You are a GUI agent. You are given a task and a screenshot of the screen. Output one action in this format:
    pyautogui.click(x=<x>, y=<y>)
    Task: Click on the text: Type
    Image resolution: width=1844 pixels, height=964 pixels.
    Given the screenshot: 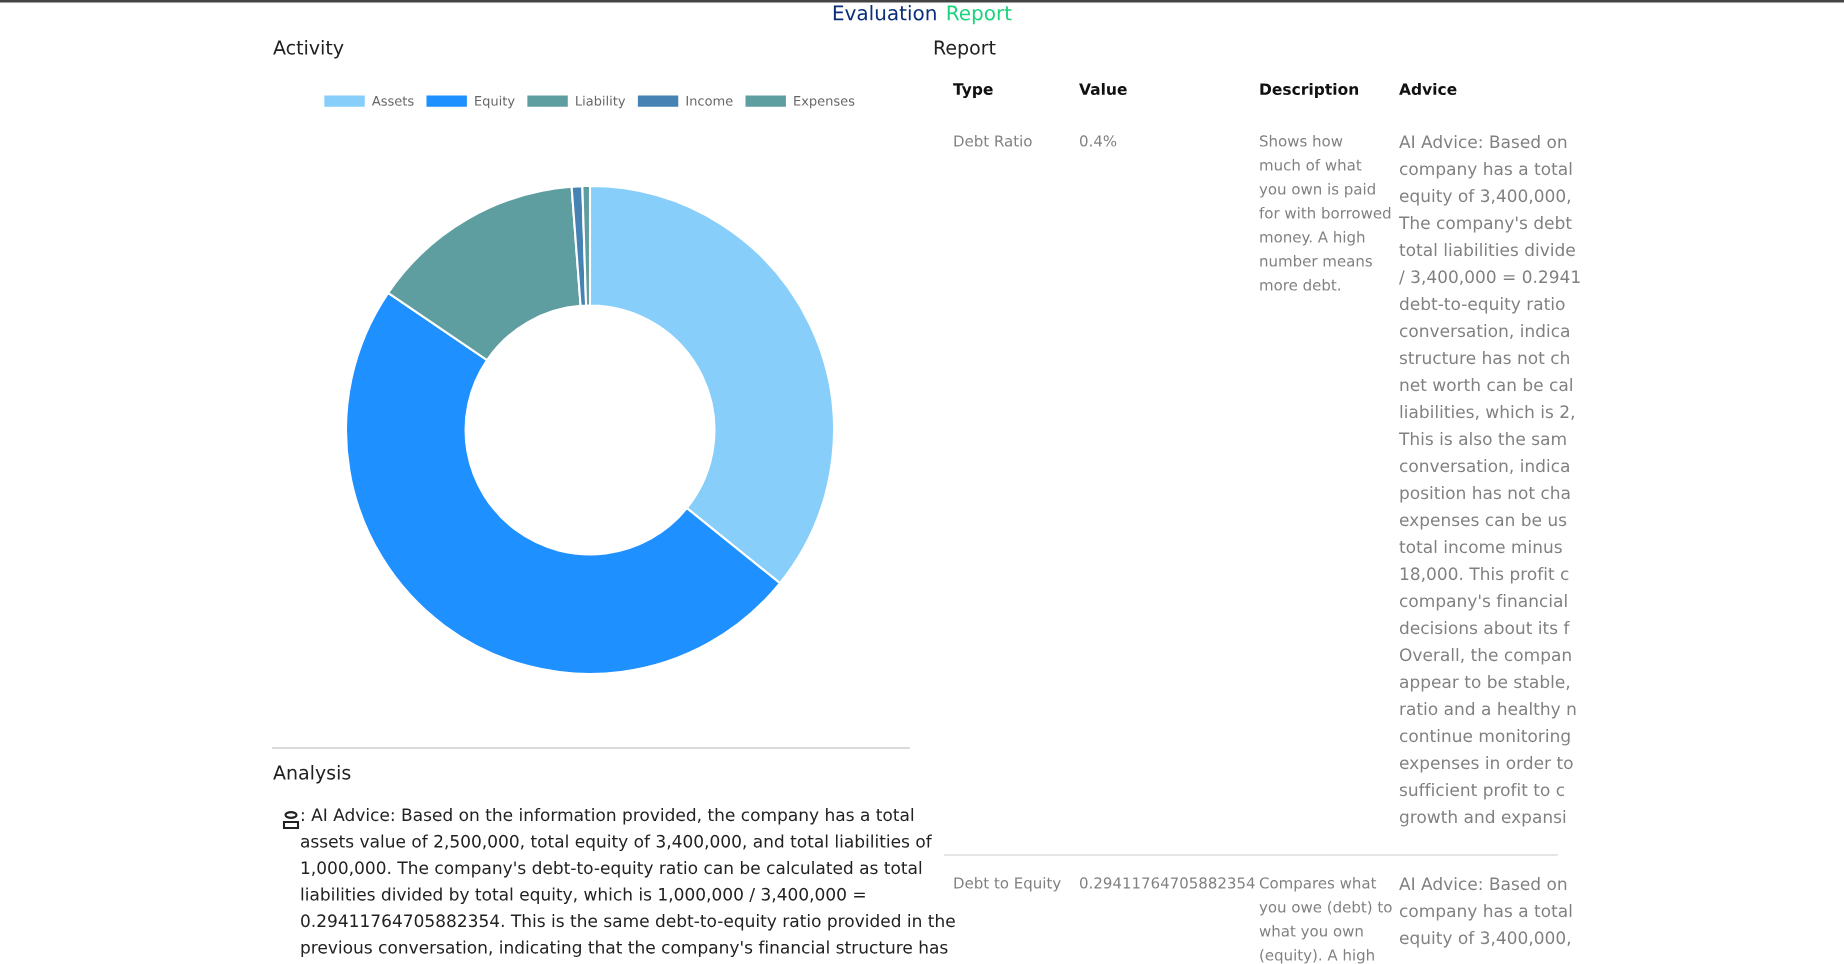 What is the action you would take?
    pyautogui.click(x=973, y=90)
    